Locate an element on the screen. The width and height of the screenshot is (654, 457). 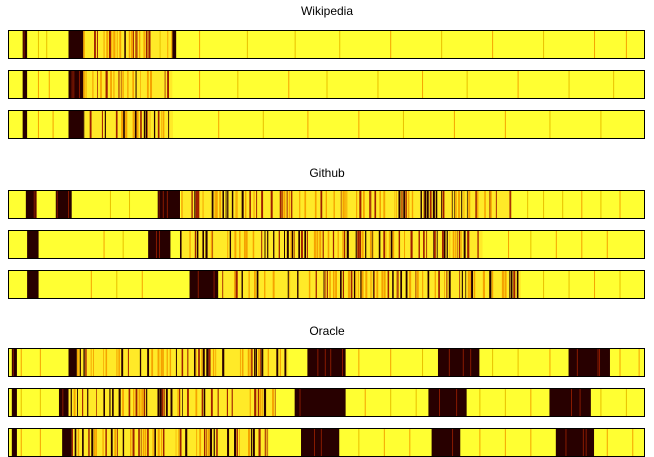
strip-github-1-dark-line is located at coordinates (159, 204).